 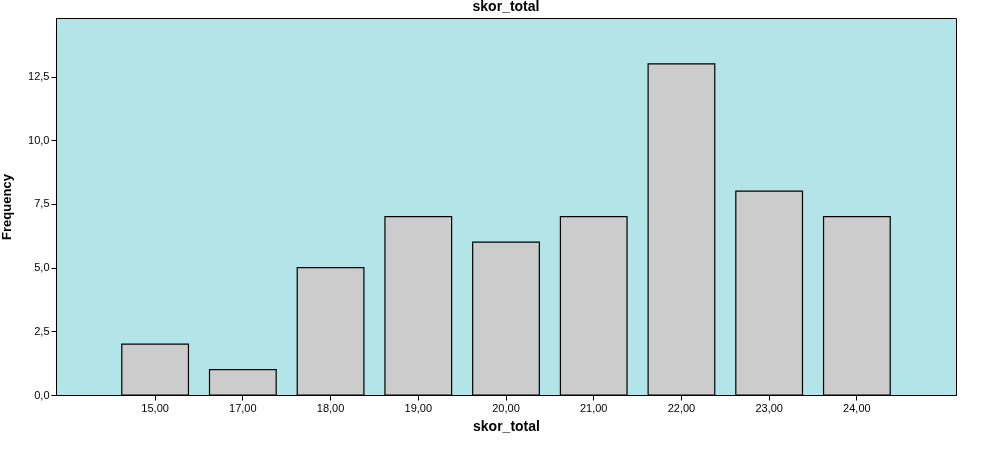 What do you see at coordinates (7, 206) in the screenshot?
I see `y-axis-title: Frequency` at bounding box center [7, 206].